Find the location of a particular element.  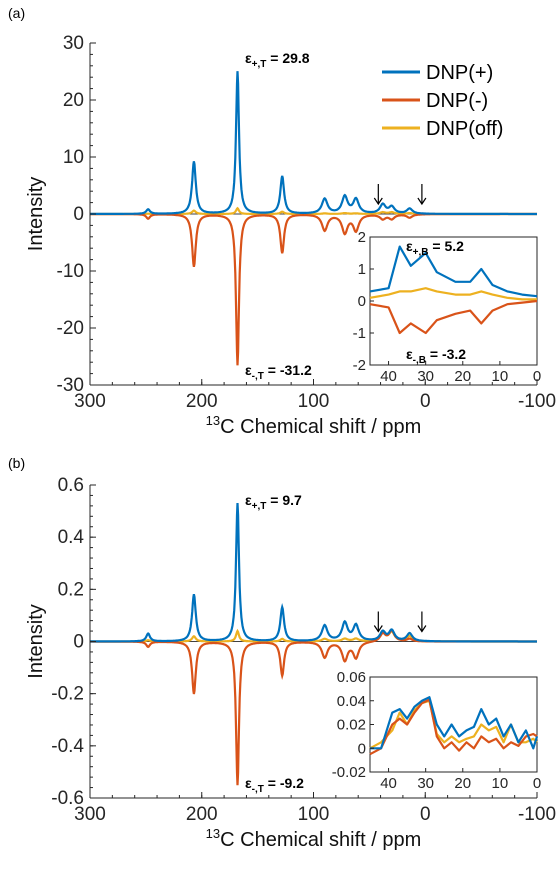

legend-label: DNP(-) is located at coordinates (457, 101).